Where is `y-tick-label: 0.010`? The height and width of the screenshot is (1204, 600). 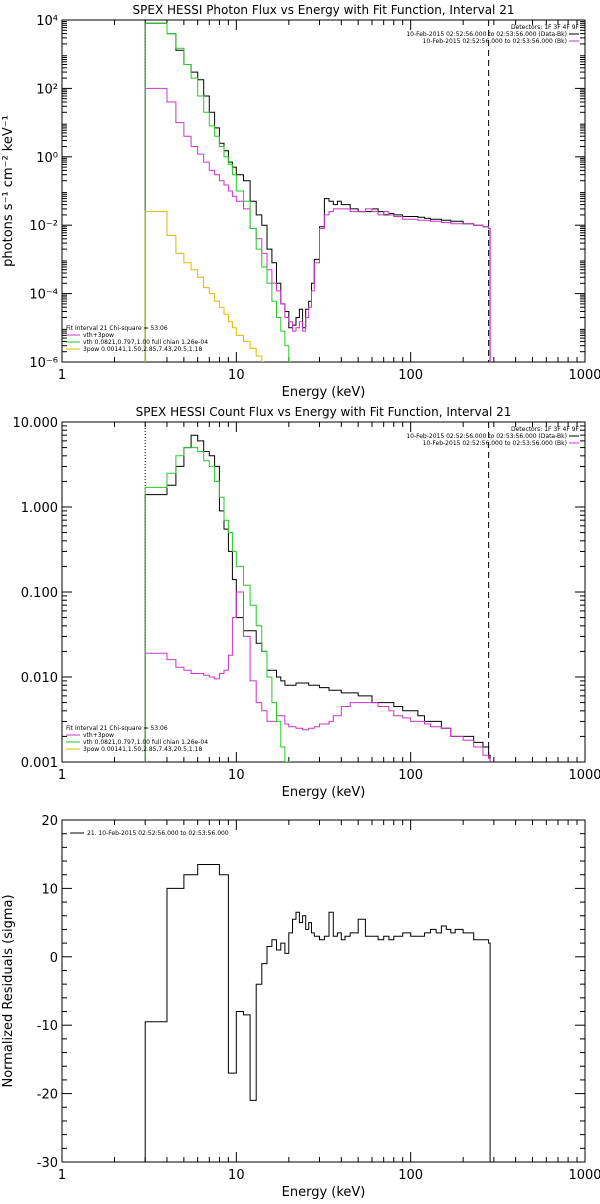
y-tick-label: 0.010 is located at coordinates (39, 678).